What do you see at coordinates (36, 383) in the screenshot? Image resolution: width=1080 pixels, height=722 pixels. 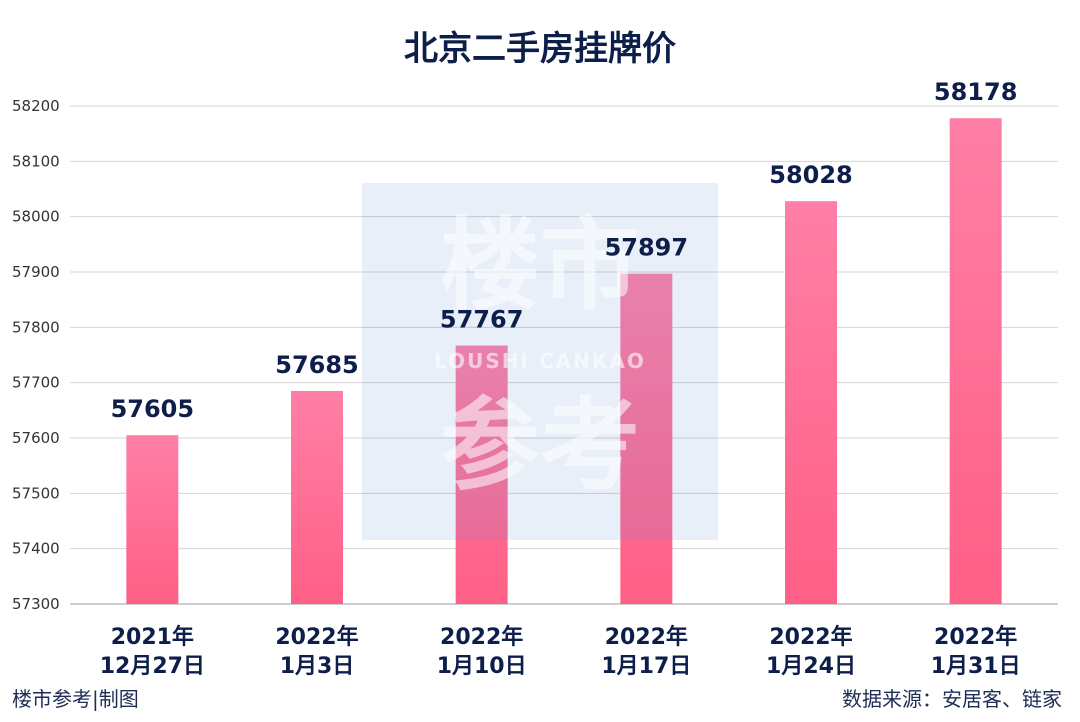 I see `y-tick-label: 57700` at bounding box center [36, 383].